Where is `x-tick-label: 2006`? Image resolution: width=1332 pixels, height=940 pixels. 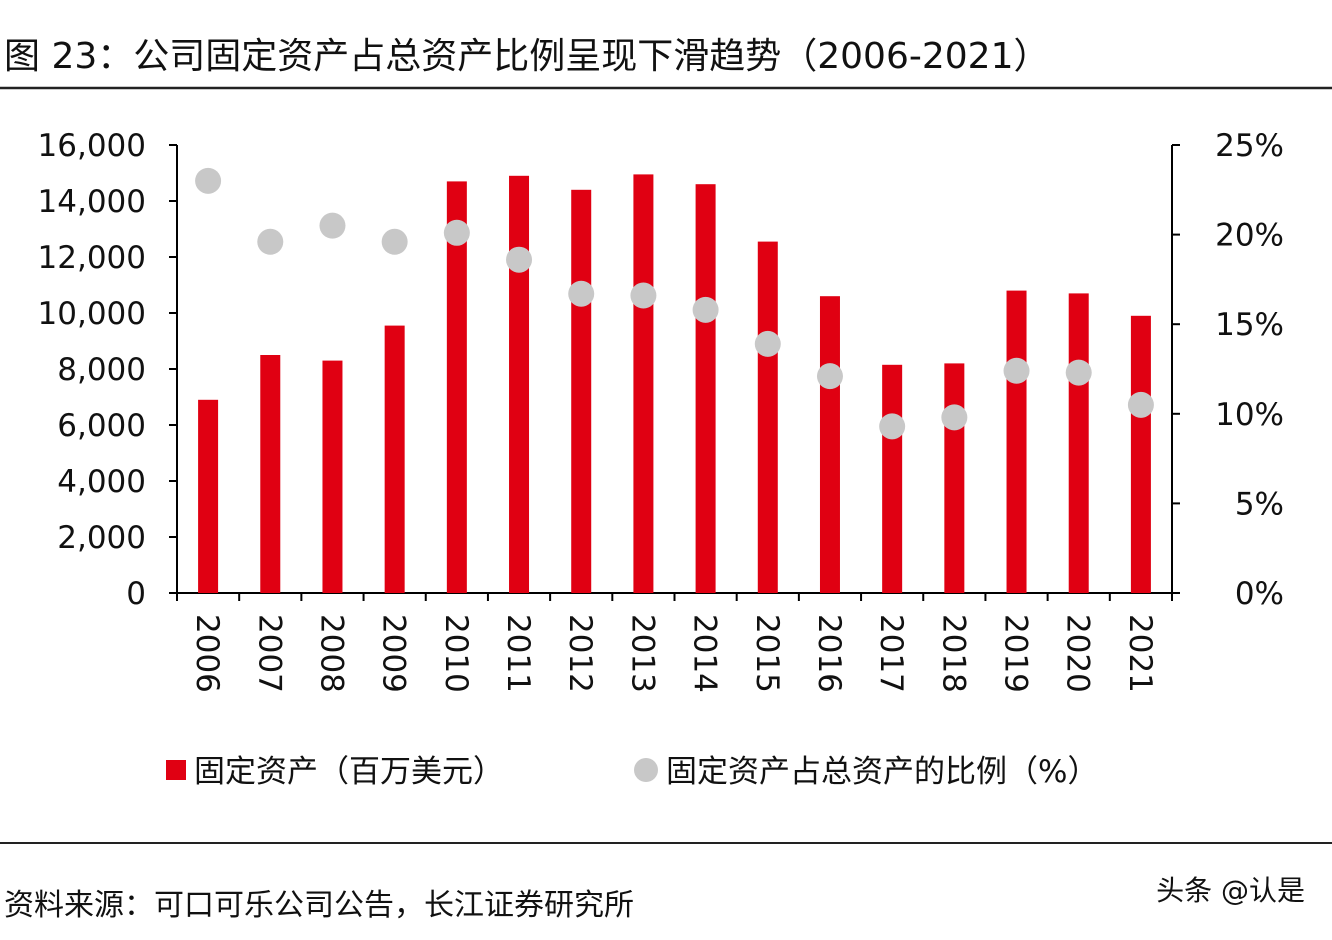
x-tick-label: 2006 is located at coordinates (207, 653).